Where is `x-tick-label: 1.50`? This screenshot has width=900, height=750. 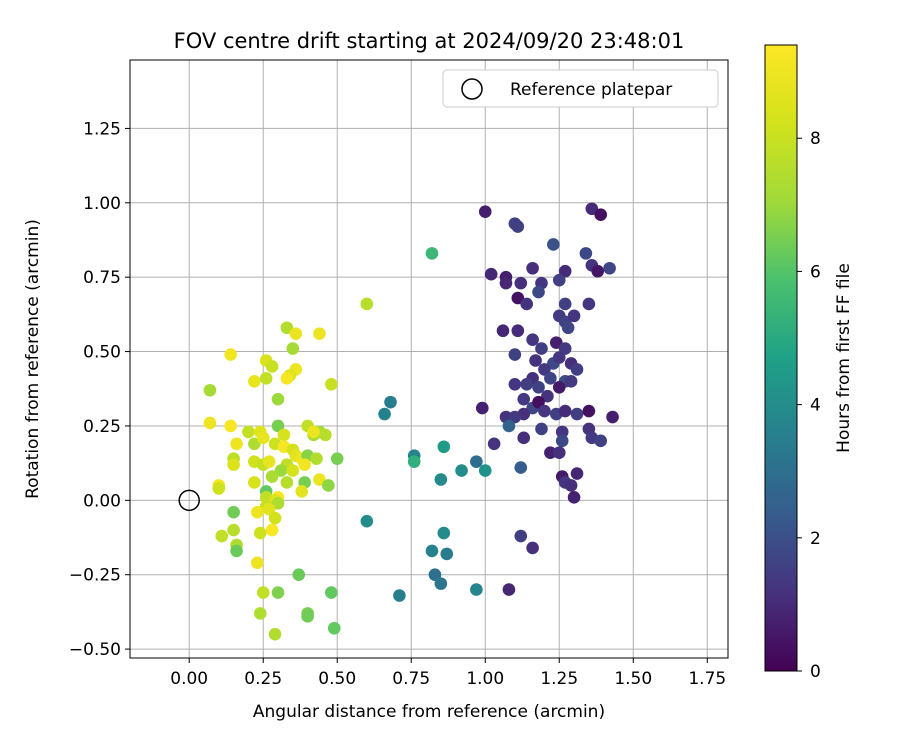
x-tick-label: 1.50 is located at coordinates (633, 679).